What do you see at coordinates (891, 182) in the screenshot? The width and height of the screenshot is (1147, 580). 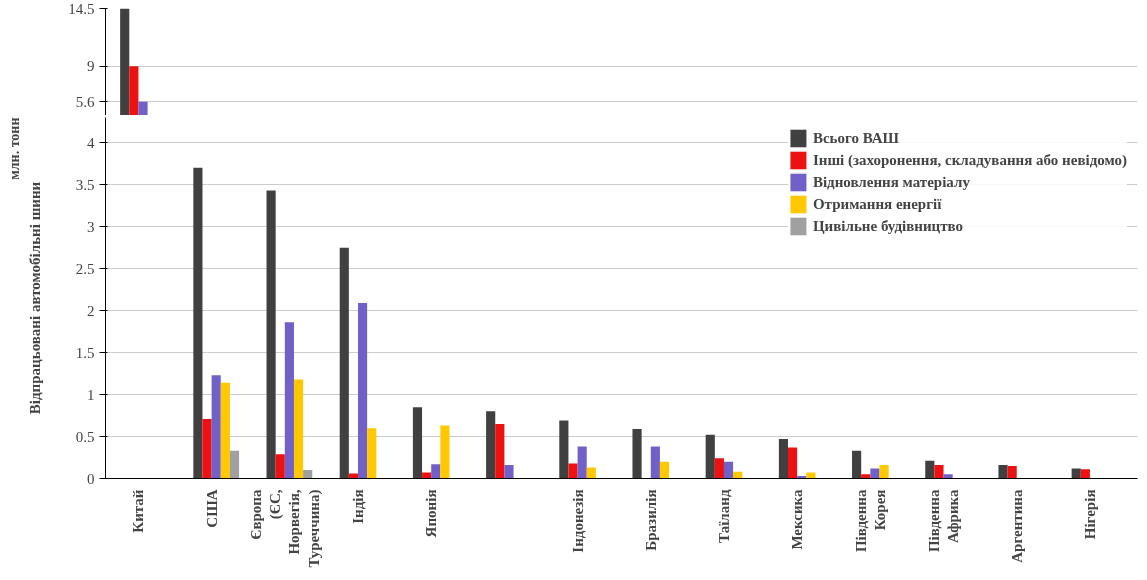 I see `legend-label: Відновлення матеріалу` at bounding box center [891, 182].